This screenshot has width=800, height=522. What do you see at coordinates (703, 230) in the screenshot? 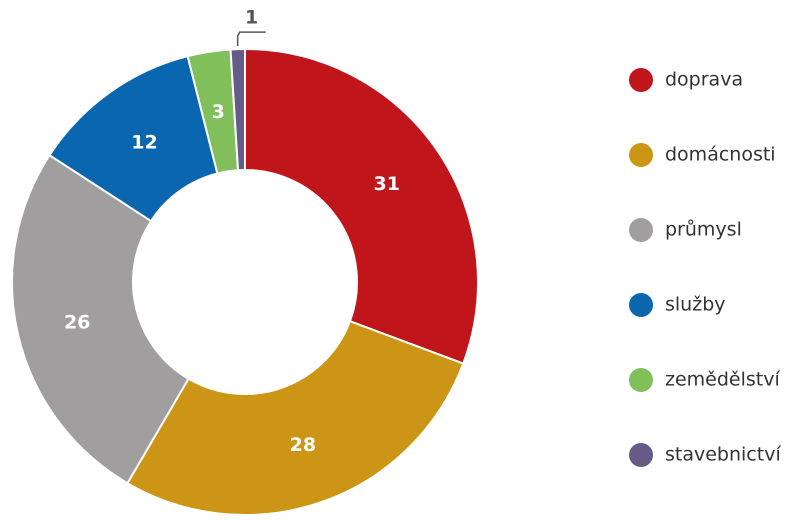
I see `legend-label: průmysl` at bounding box center [703, 230].